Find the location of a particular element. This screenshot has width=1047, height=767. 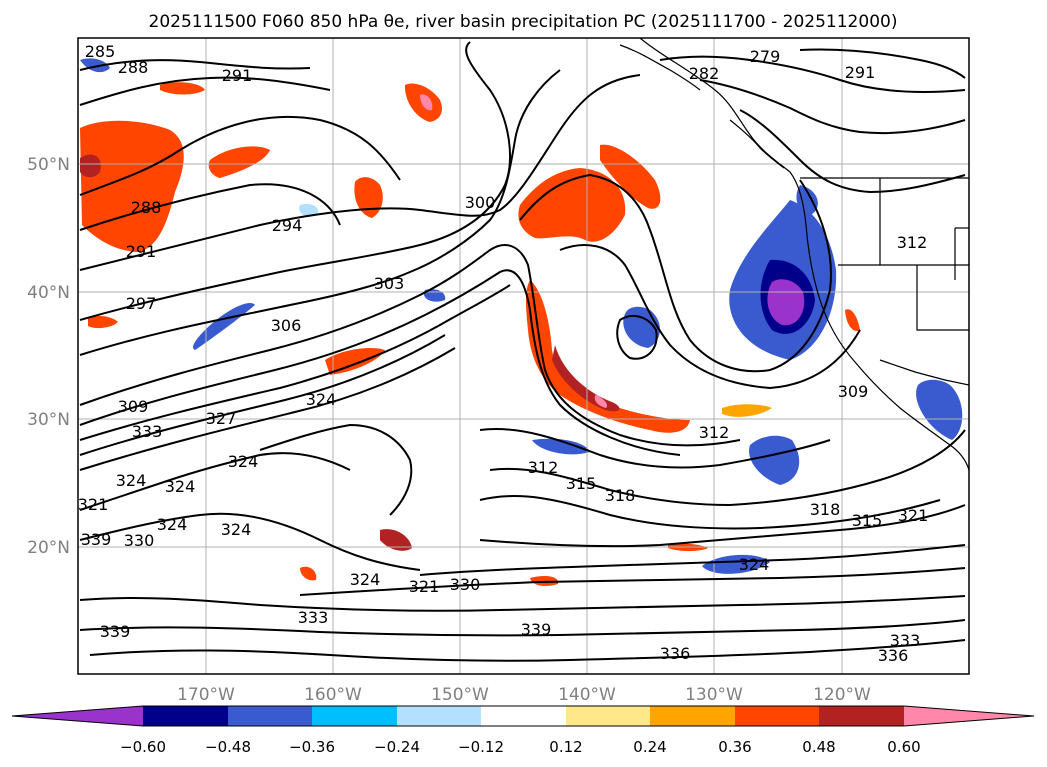

lon-label: 150°W is located at coordinates (460, 695).